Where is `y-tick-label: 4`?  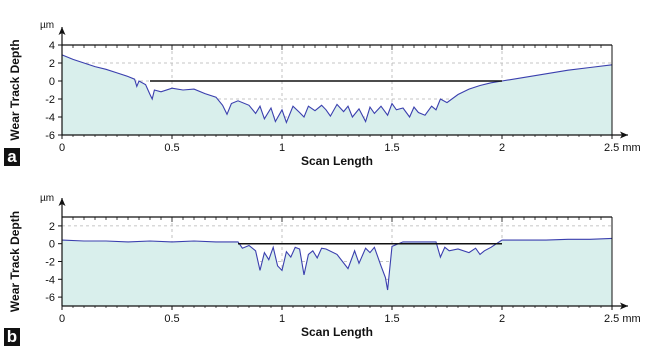
y-tick-label: 4 is located at coordinates (52, 46).